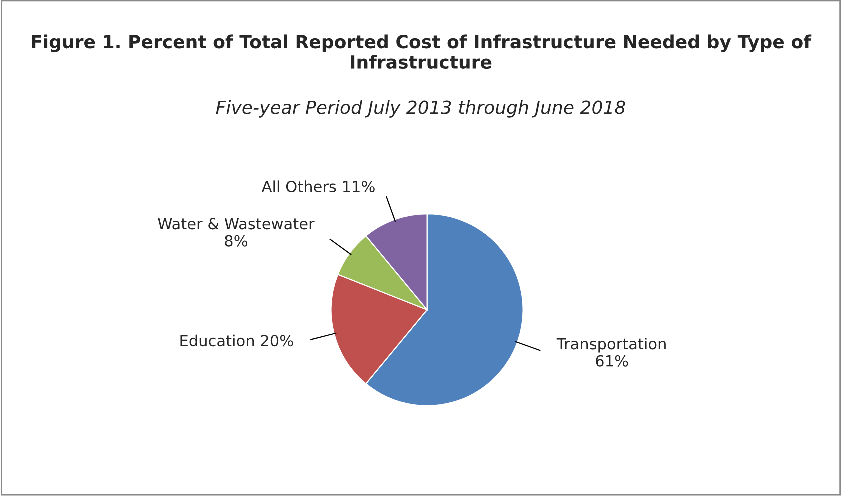 Image resolution: width=842 pixels, height=496 pixels. Describe the element at coordinates (236, 241) in the screenshot. I see `data-label: 8%` at that location.